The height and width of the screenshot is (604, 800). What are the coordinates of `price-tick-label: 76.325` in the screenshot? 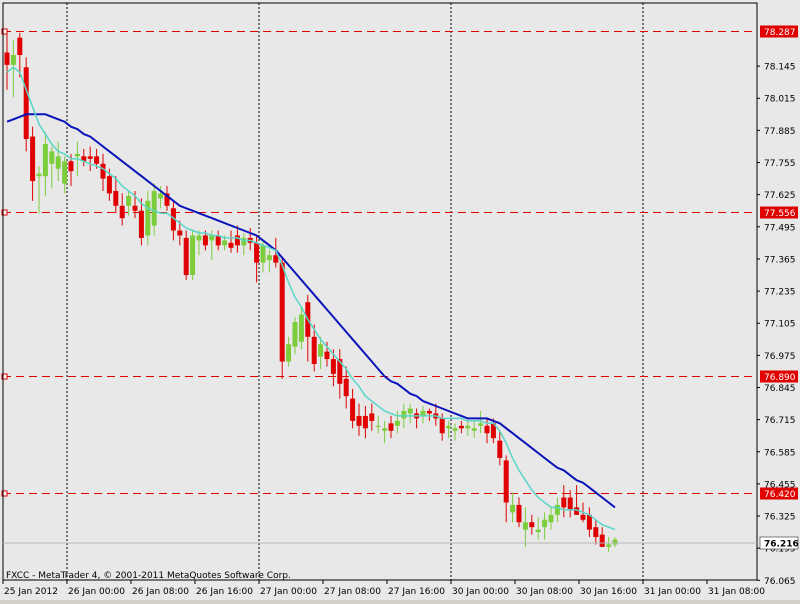 It's located at (780, 518).